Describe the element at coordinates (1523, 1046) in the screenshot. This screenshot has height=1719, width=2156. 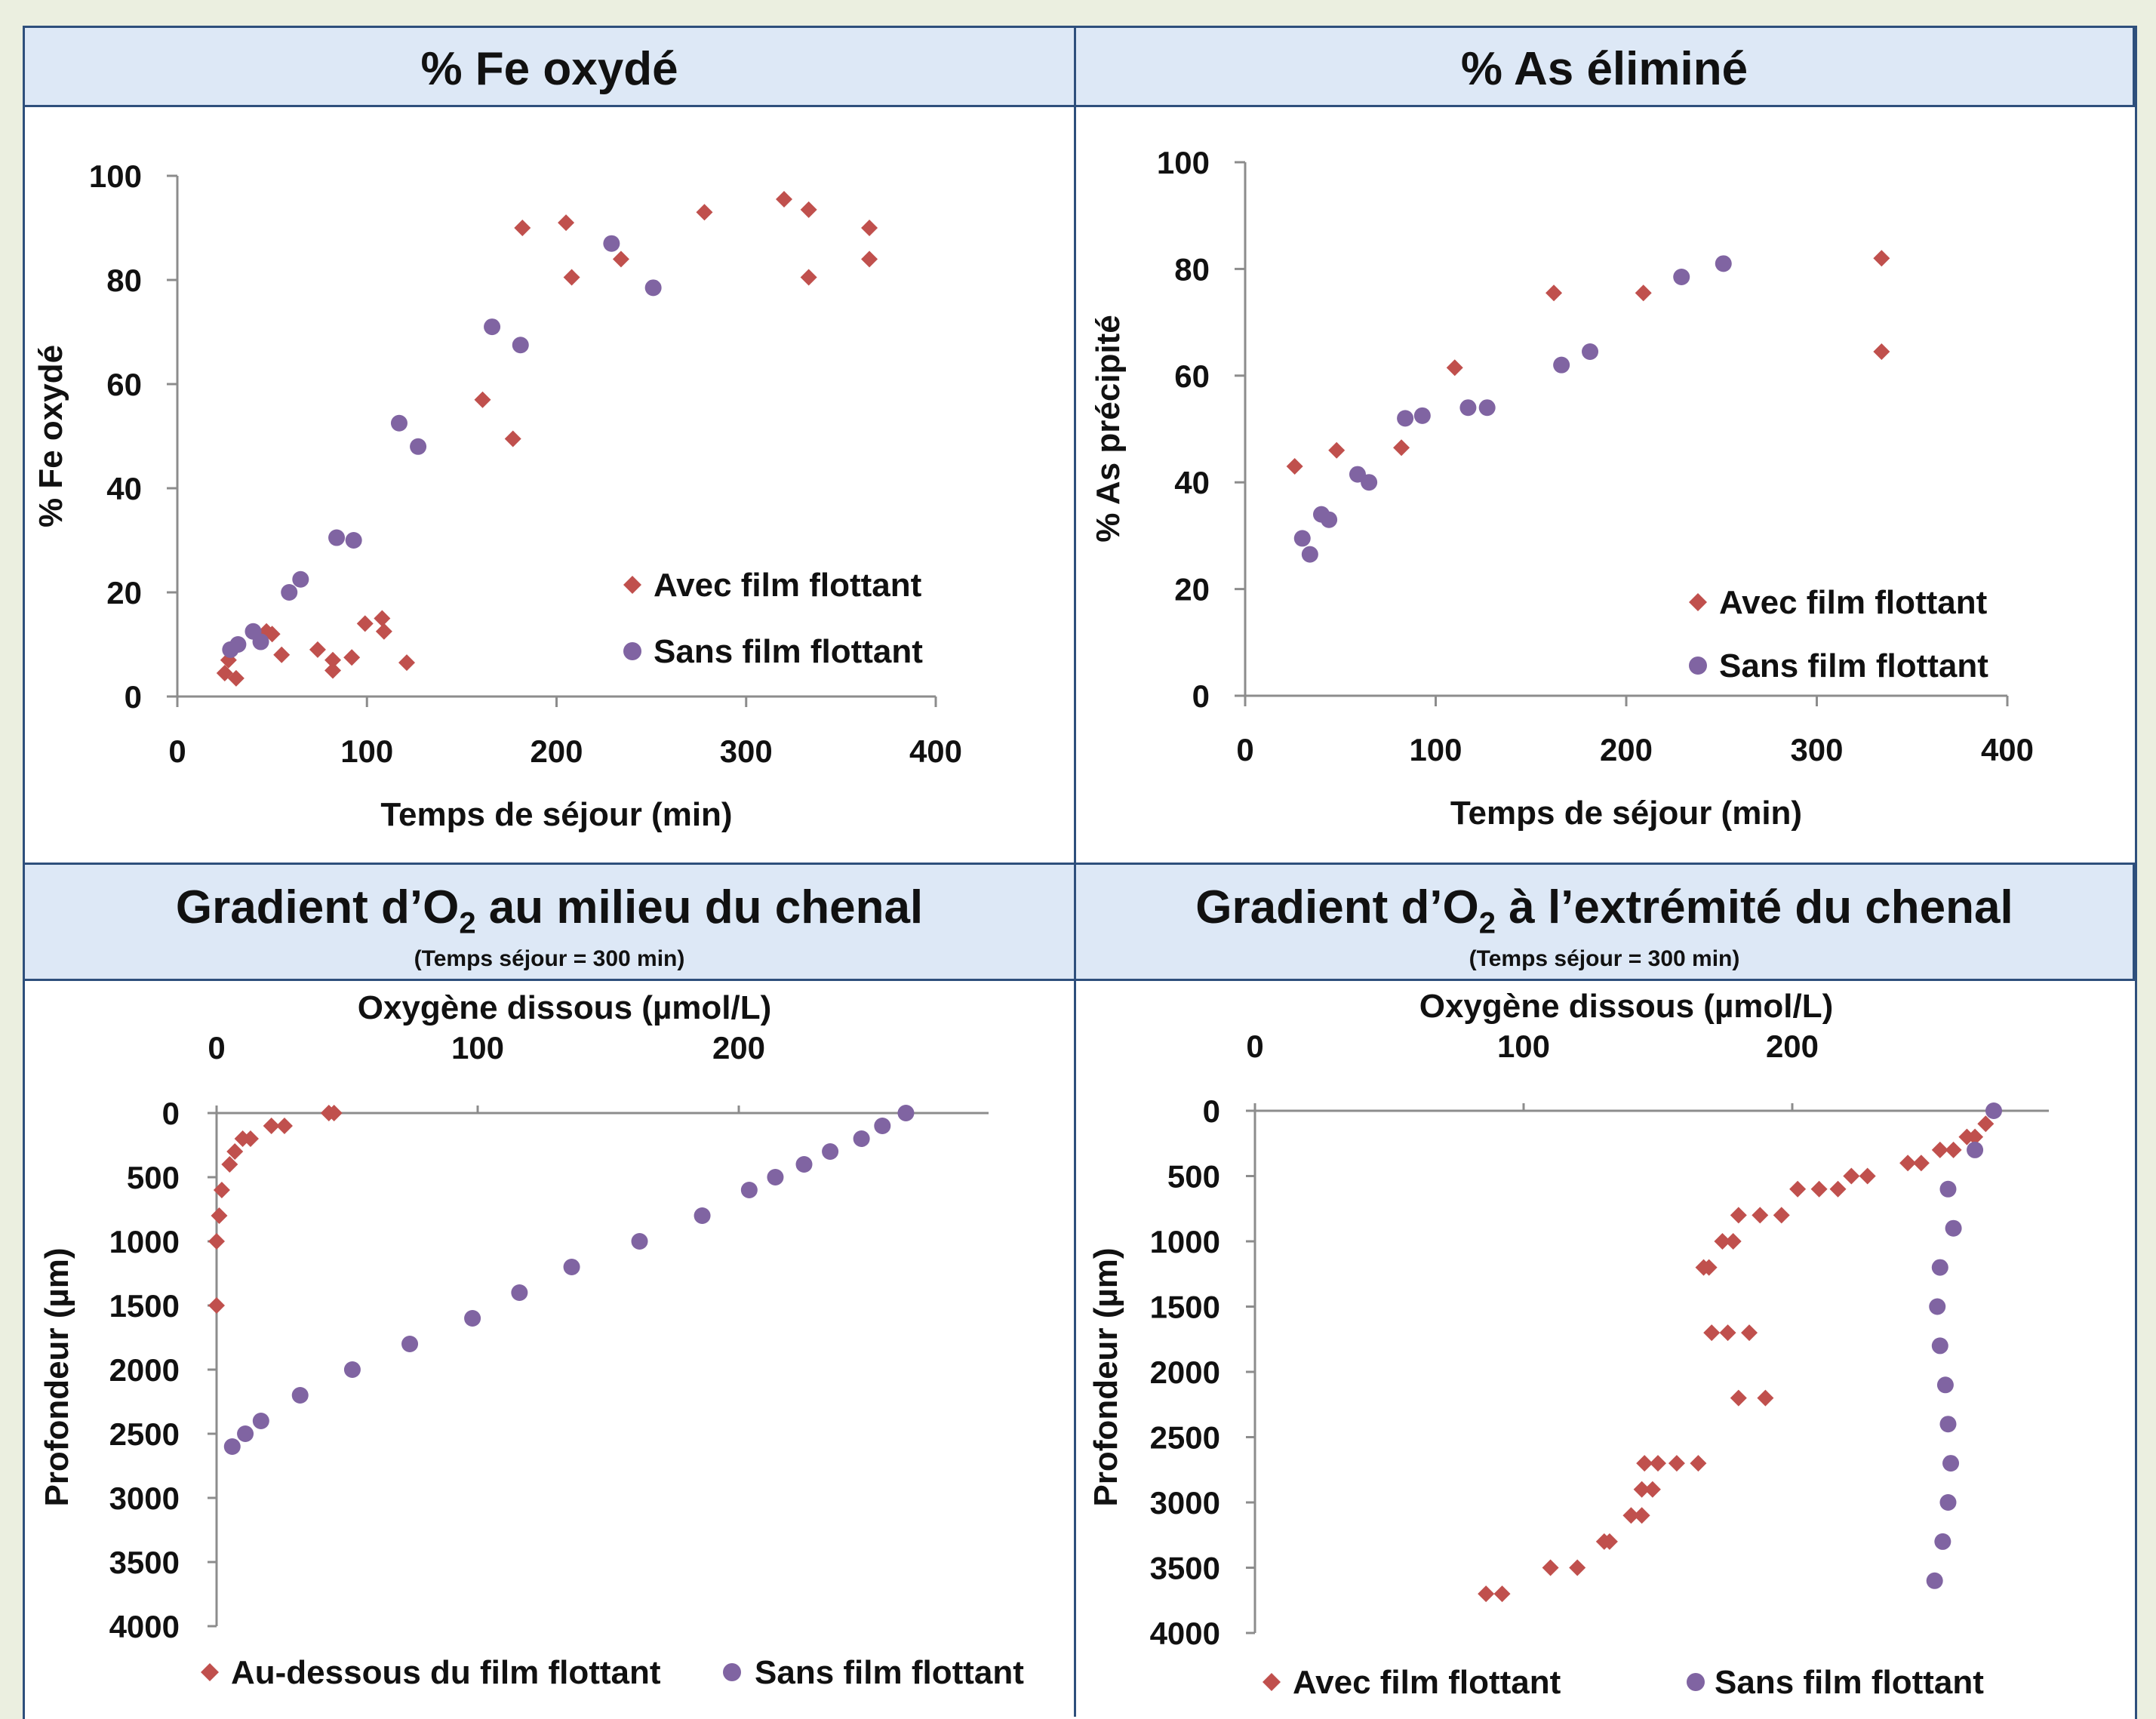
I see `chart-o2_extremite-x-tick-label: 100` at that location.